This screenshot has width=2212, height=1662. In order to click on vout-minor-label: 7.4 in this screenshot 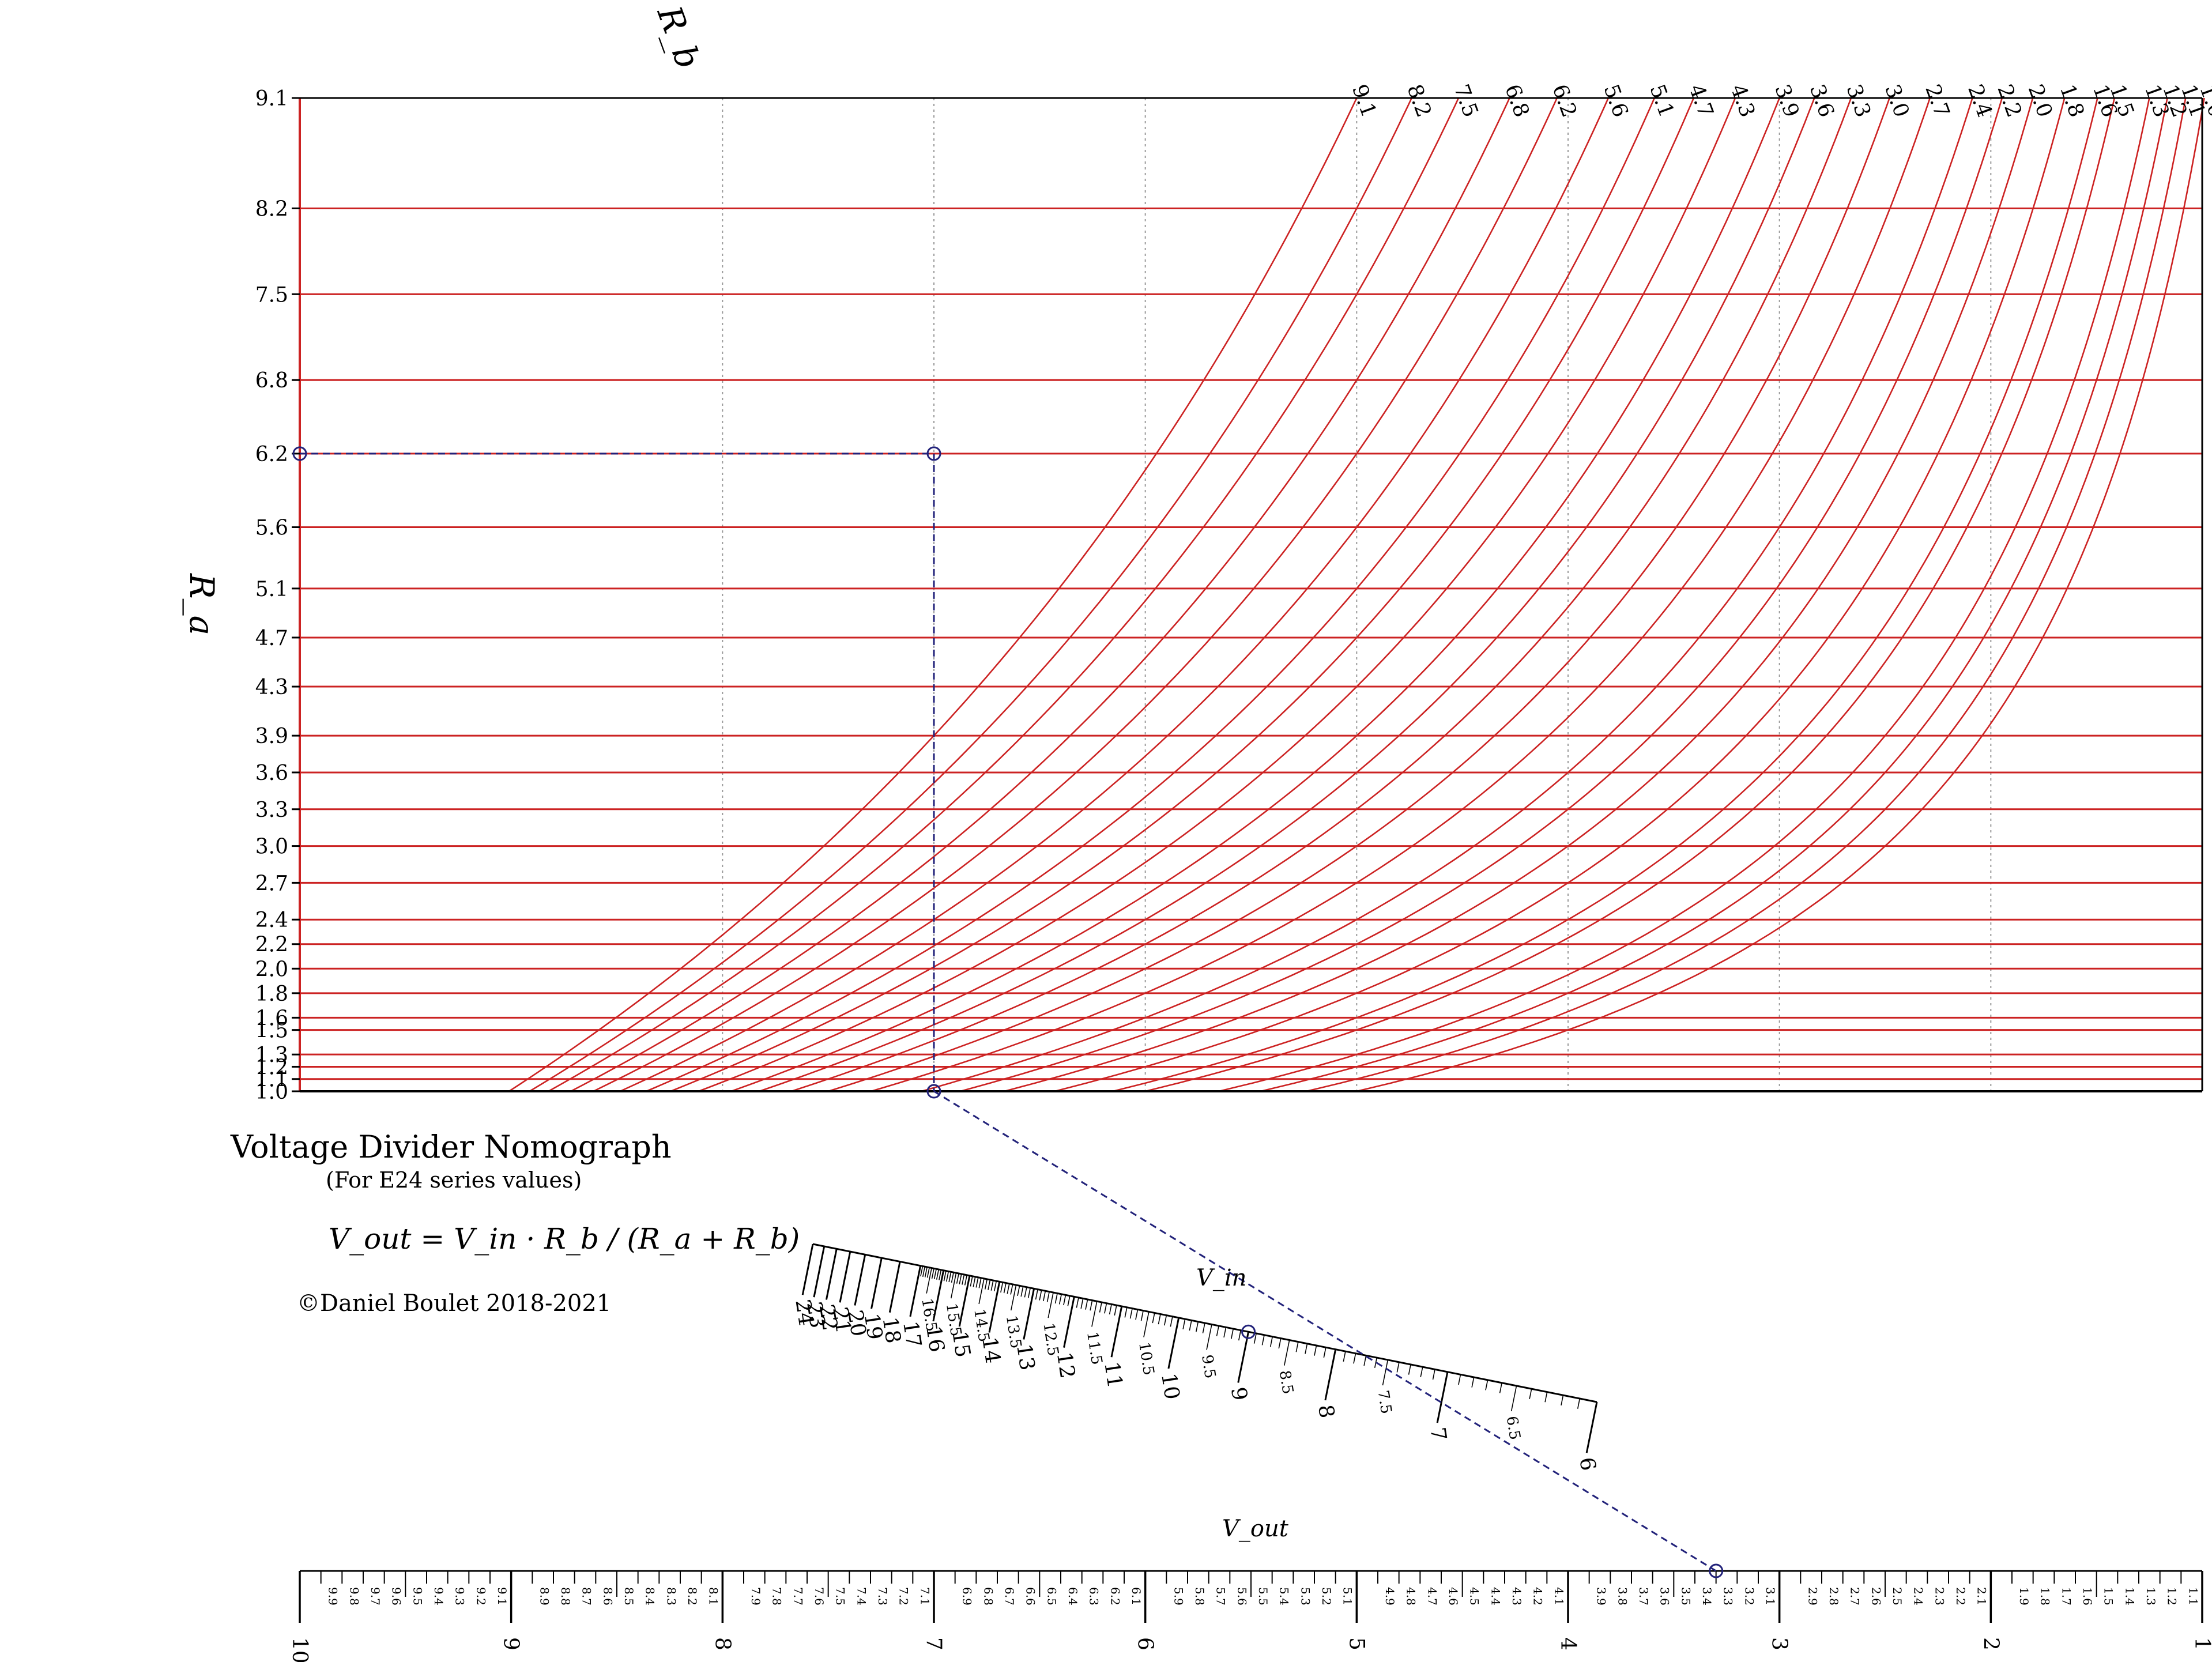, I will do `click(861, 1596)`.